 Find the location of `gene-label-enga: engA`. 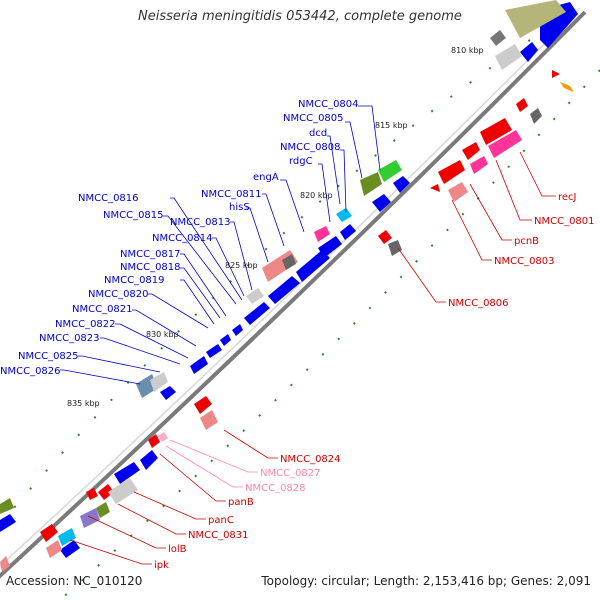

gene-label-enga: engA is located at coordinates (266, 177).